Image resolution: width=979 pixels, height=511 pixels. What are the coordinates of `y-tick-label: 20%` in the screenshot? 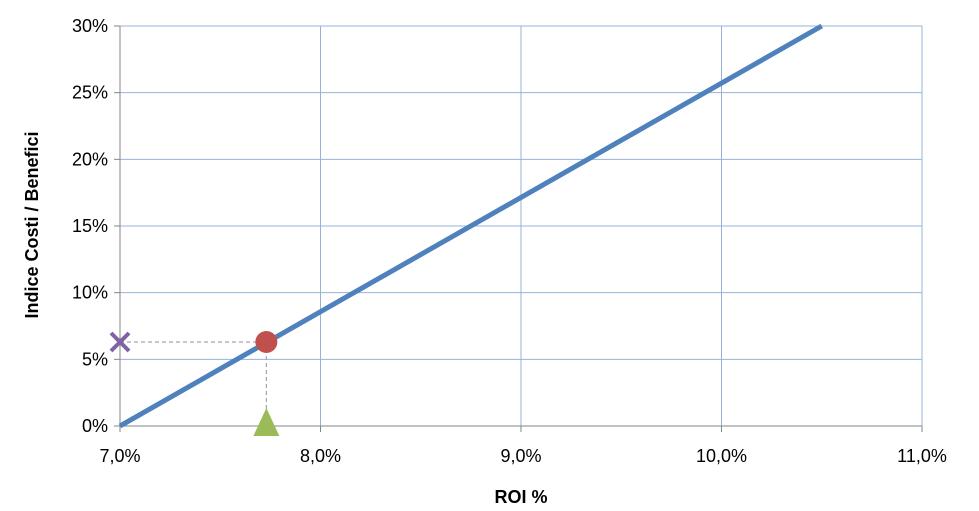 It's located at (90, 159).